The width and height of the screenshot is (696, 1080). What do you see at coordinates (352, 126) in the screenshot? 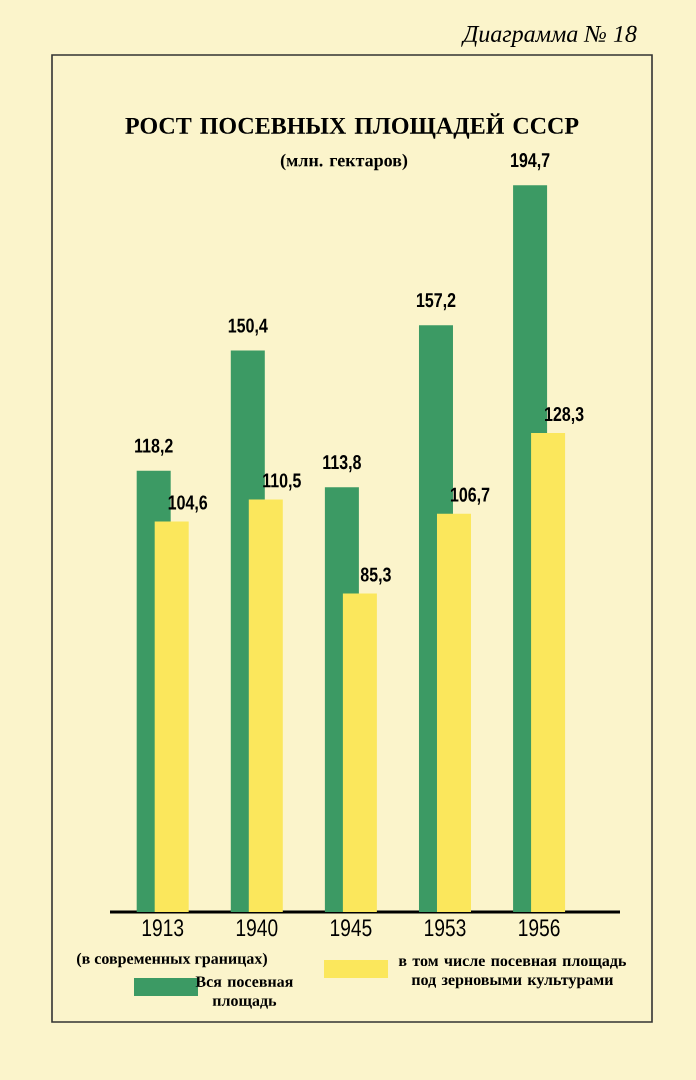
I see `chart-title: РОСТ ПОСЕВНЫХ ПЛОЩАДЕЙ СССР` at bounding box center [352, 126].